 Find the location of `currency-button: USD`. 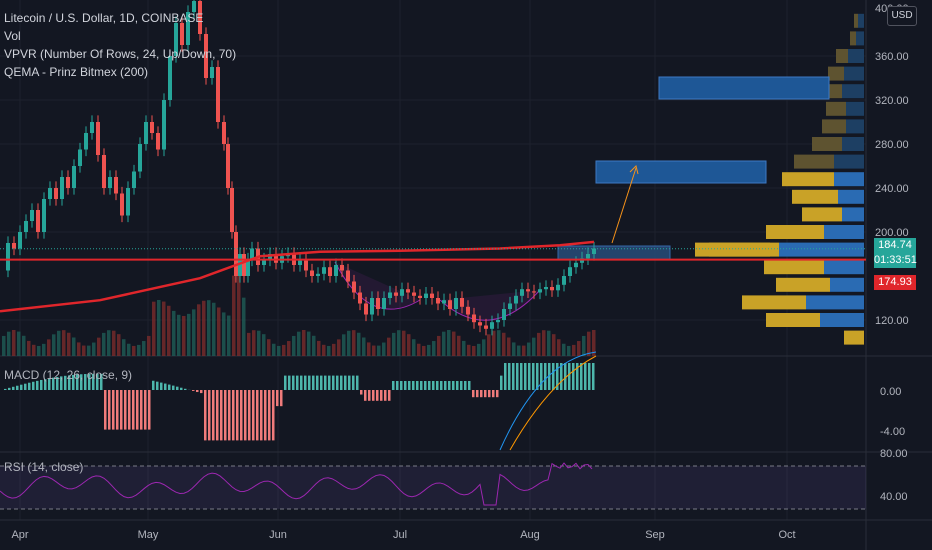

currency-button: USD is located at coordinates (902, 16).